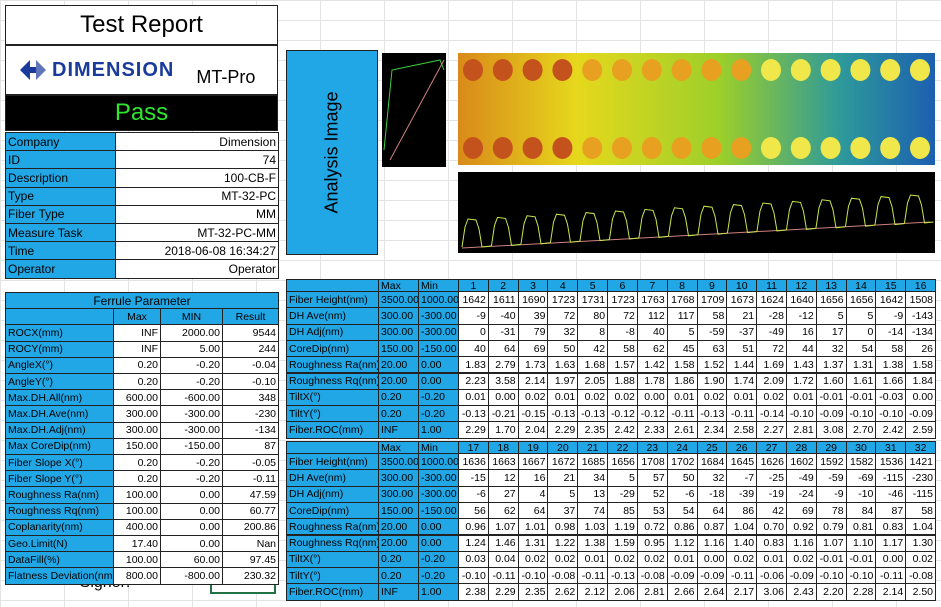 The height and width of the screenshot is (607, 941). I want to click on fiber-value: -0.08, so click(563, 576).